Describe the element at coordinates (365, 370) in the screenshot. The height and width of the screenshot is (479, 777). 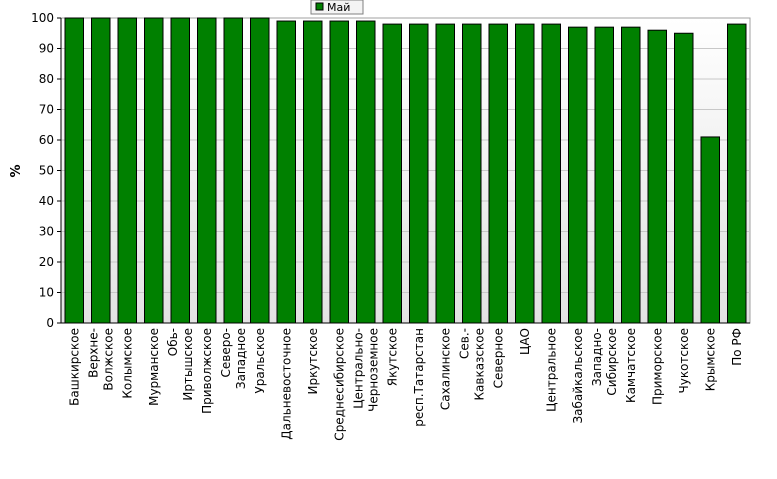
I see `x-tick-label: Центрально-Черноземное` at that location.